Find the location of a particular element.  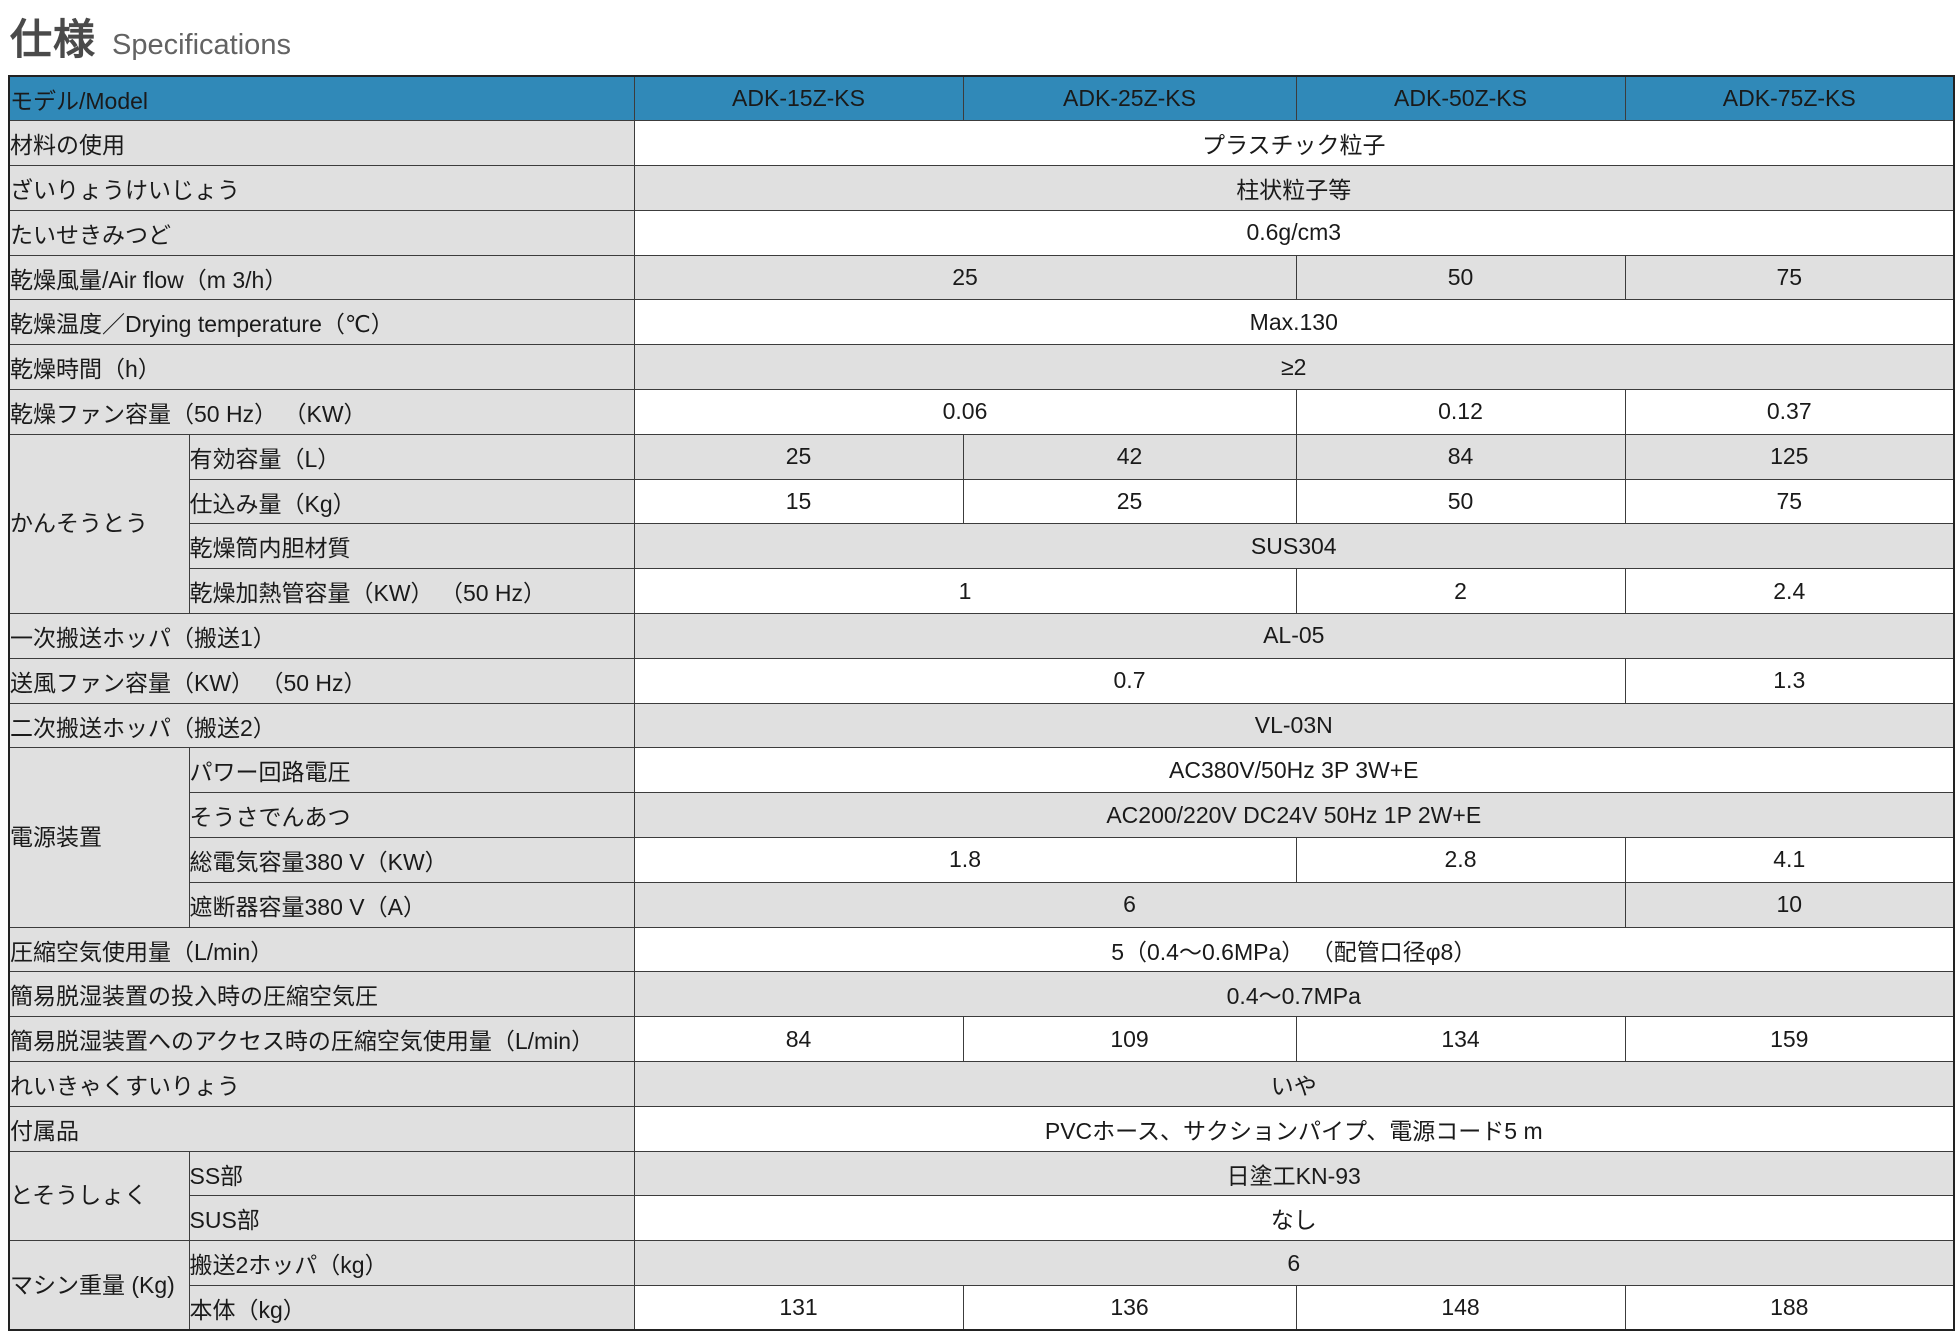

value-cell: SUS304 is located at coordinates (1294, 546).